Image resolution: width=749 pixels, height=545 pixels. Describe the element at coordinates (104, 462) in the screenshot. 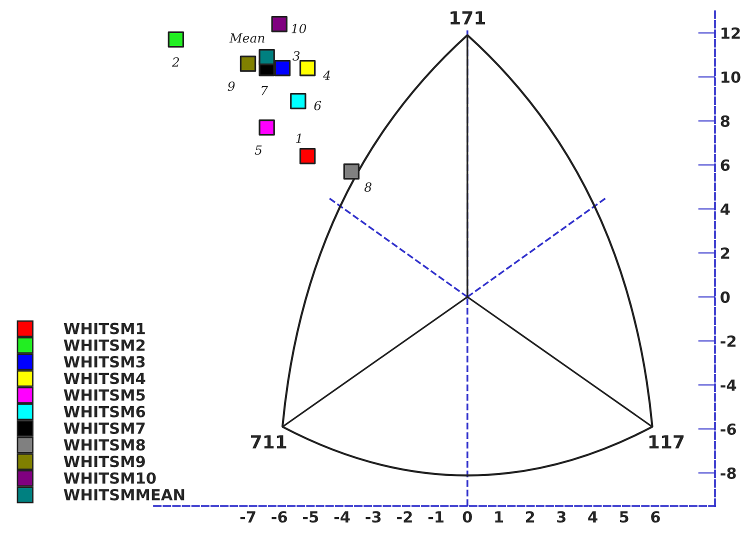

I see `legend-label: WHITSM9` at that location.